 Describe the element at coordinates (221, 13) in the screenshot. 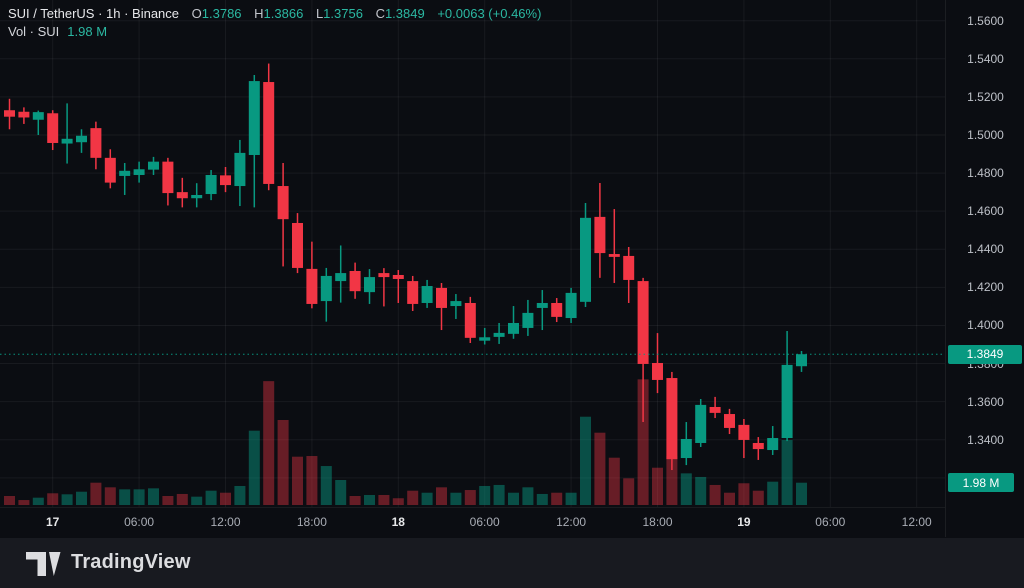

I see `open-value: 1.3786` at that location.